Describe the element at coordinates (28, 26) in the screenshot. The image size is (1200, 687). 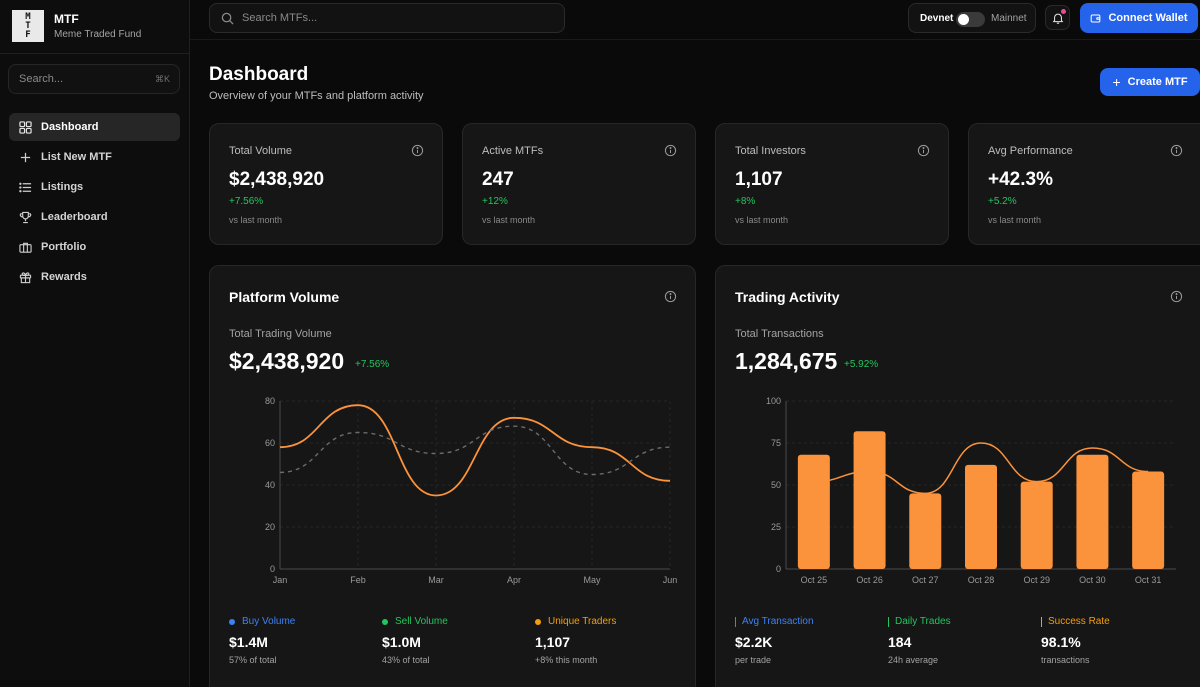
I see `brand-logo: M T F` at that location.